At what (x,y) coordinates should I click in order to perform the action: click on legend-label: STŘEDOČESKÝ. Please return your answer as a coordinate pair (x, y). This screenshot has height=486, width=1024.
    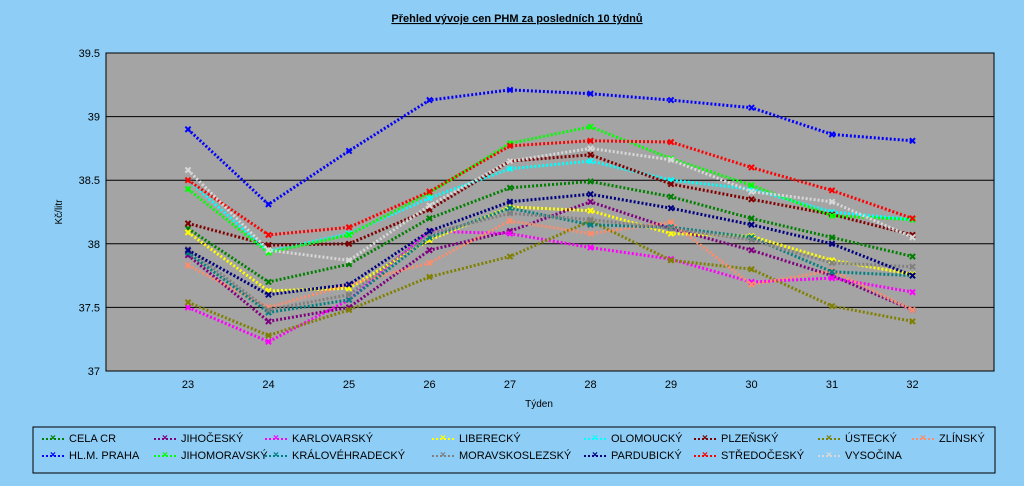
    Looking at the image, I should click on (763, 456).